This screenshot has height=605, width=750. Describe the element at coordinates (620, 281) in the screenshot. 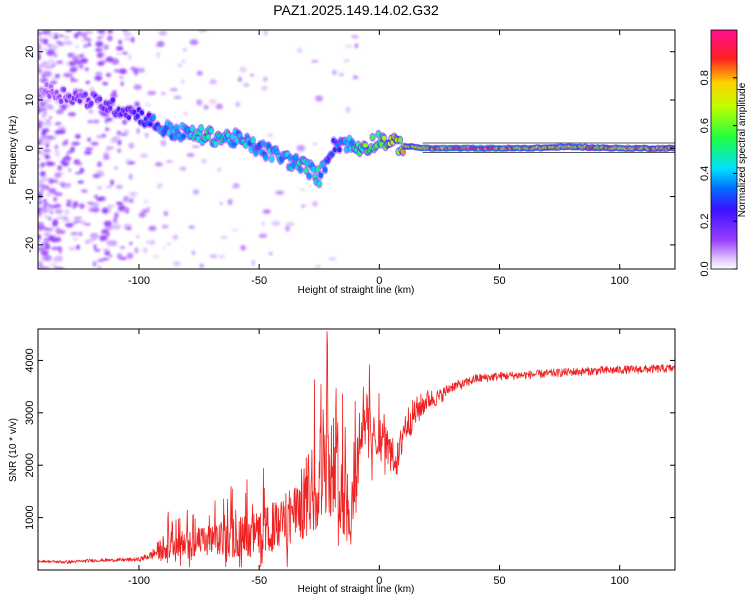

I see `spectrogram-x-tick-label: 100` at that location.